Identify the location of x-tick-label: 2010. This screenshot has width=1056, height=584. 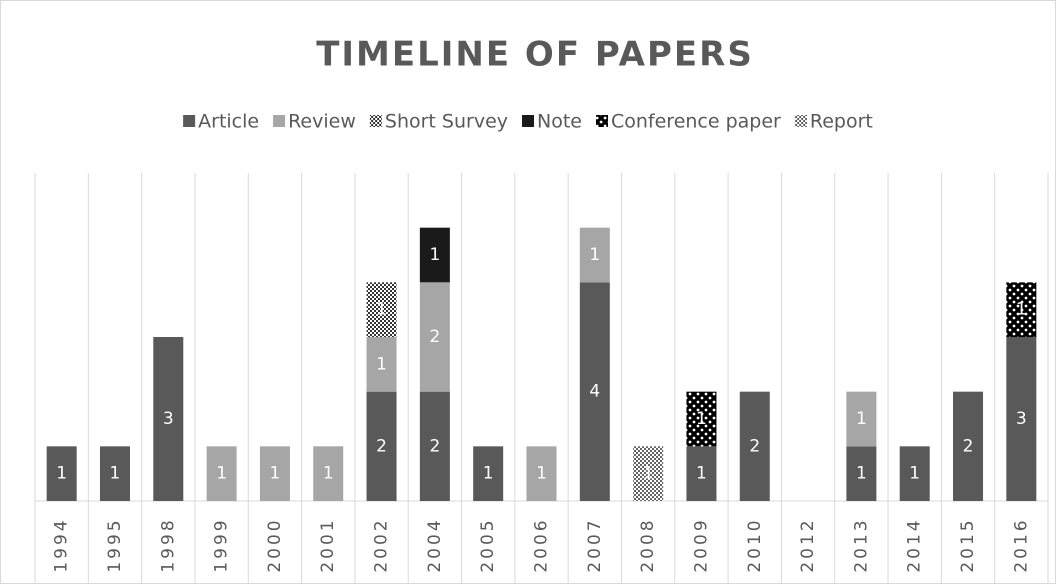
(755, 544).